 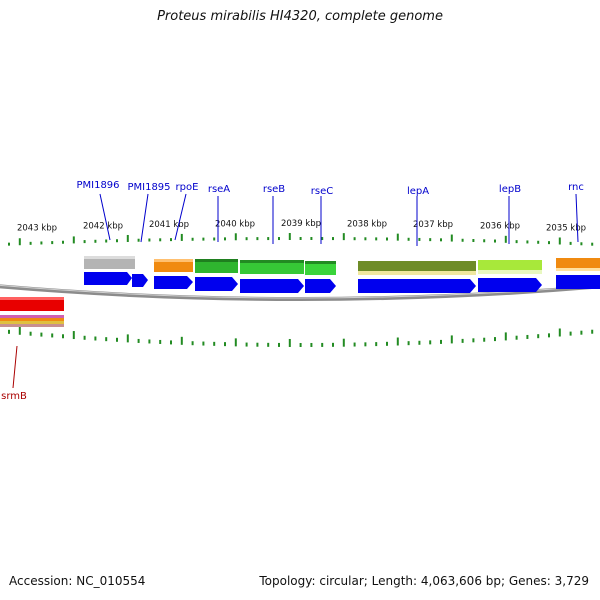 I want to click on scale-label: 2041 kbp, so click(x=169, y=225).